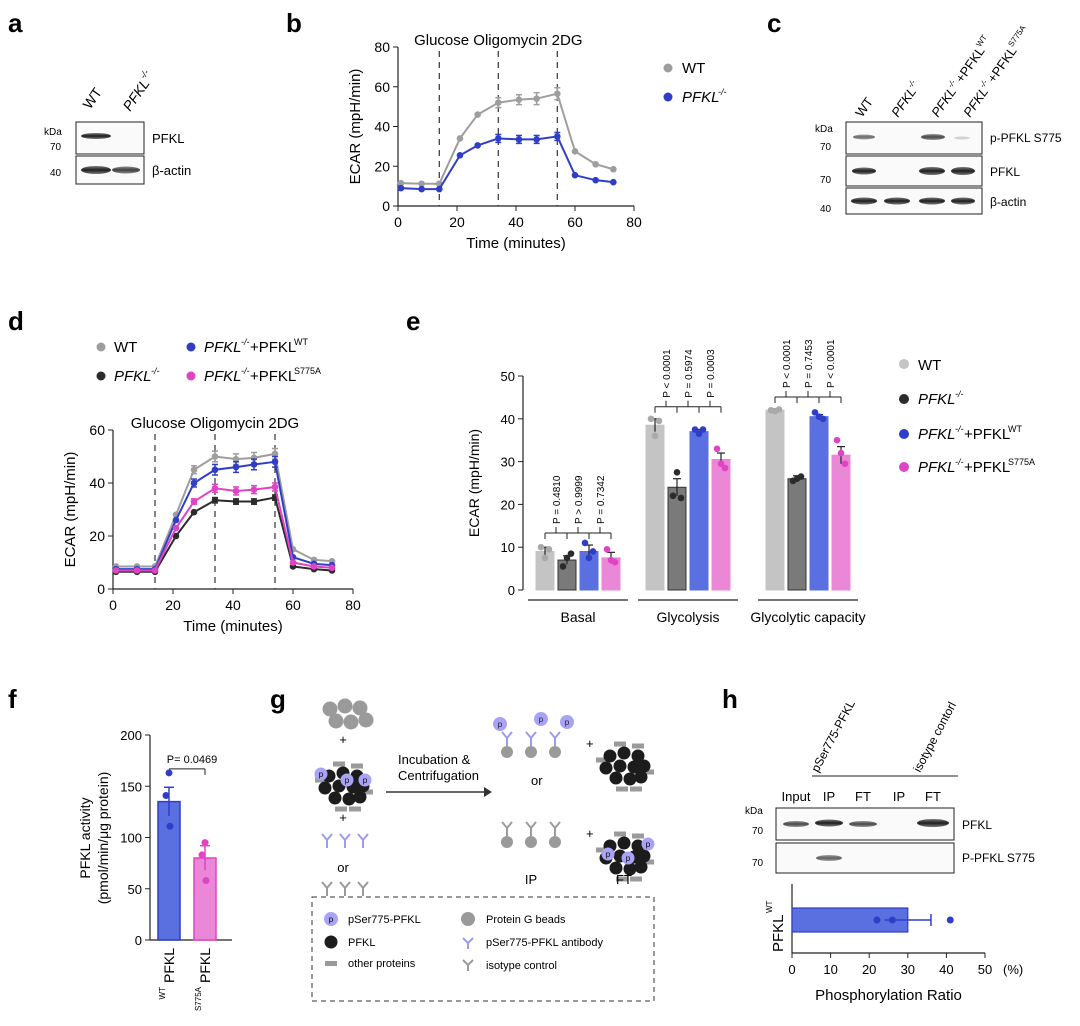 The width and height of the screenshot is (1080, 1026). Describe the element at coordinates (345, 888) in the screenshot. I see `isotype-row` at that location.